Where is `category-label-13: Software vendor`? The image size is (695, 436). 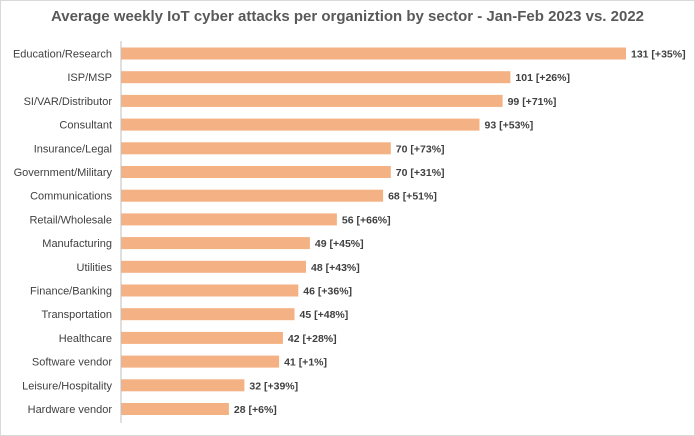
category-label-13: Software vendor is located at coordinates (72, 363).